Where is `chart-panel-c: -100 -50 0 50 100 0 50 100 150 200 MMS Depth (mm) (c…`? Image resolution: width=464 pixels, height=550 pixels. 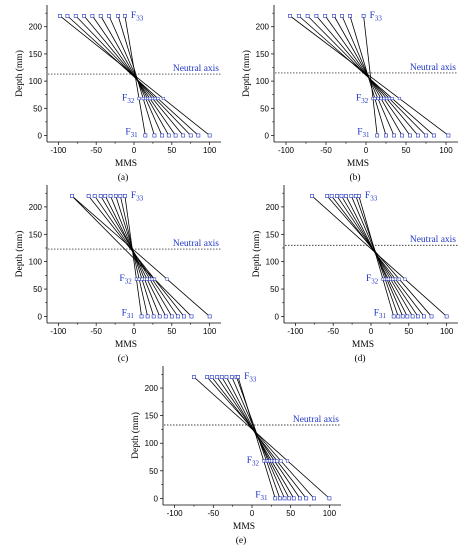
chart-panel-c: -100 -50 0 50 100 0 50 100 150 200 MMS Depth (mm) (c… is located at coordinates (117, 274).